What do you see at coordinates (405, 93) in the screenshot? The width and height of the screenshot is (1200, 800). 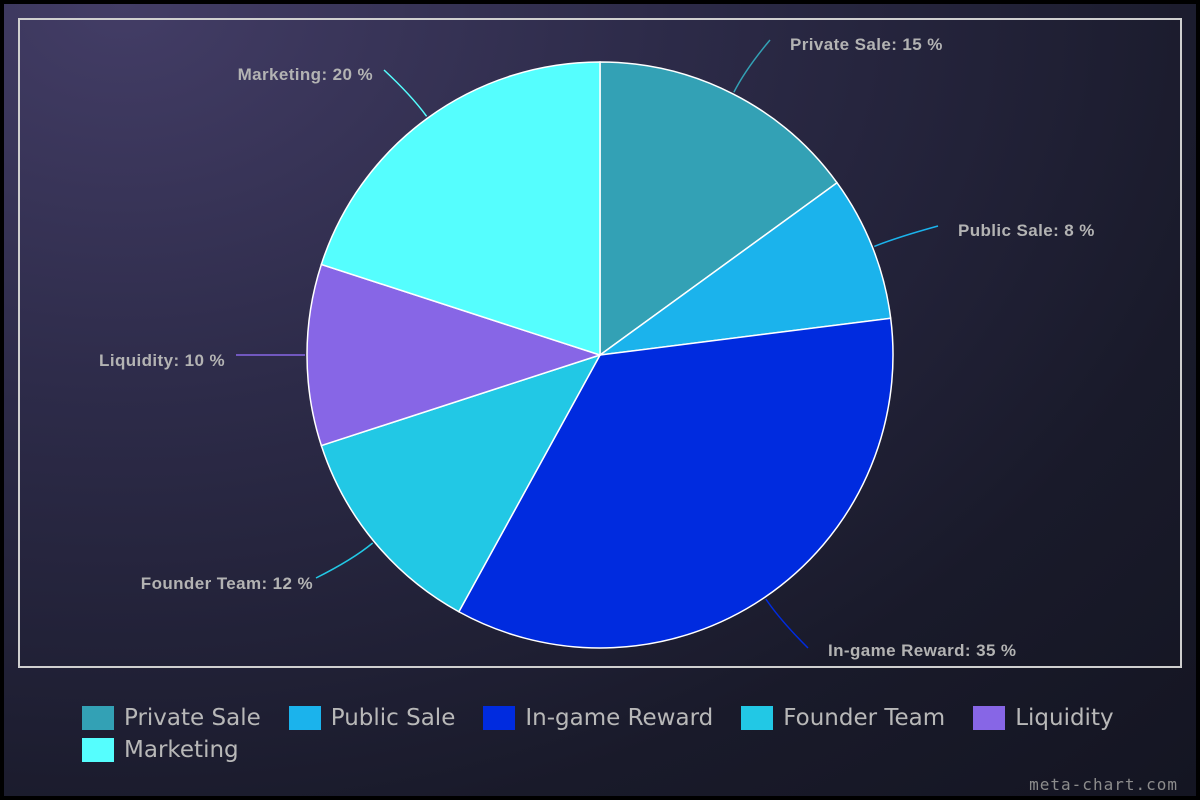 I see `leader-line-marketing` at bounding box center [405, 93].